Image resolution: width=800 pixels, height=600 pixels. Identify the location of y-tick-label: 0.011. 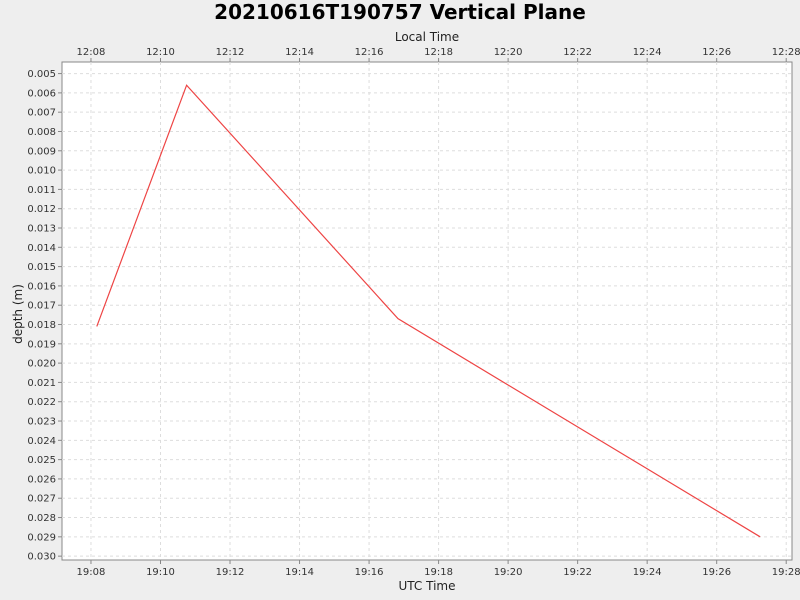
(41, 190).